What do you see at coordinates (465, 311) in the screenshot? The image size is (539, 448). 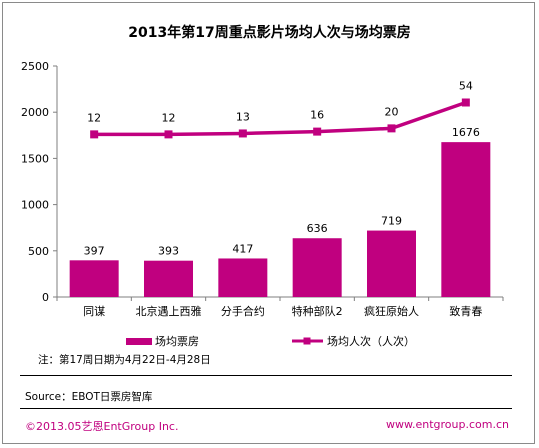 I see `x-category-label: 致青春` at bounding box center [465, 311].